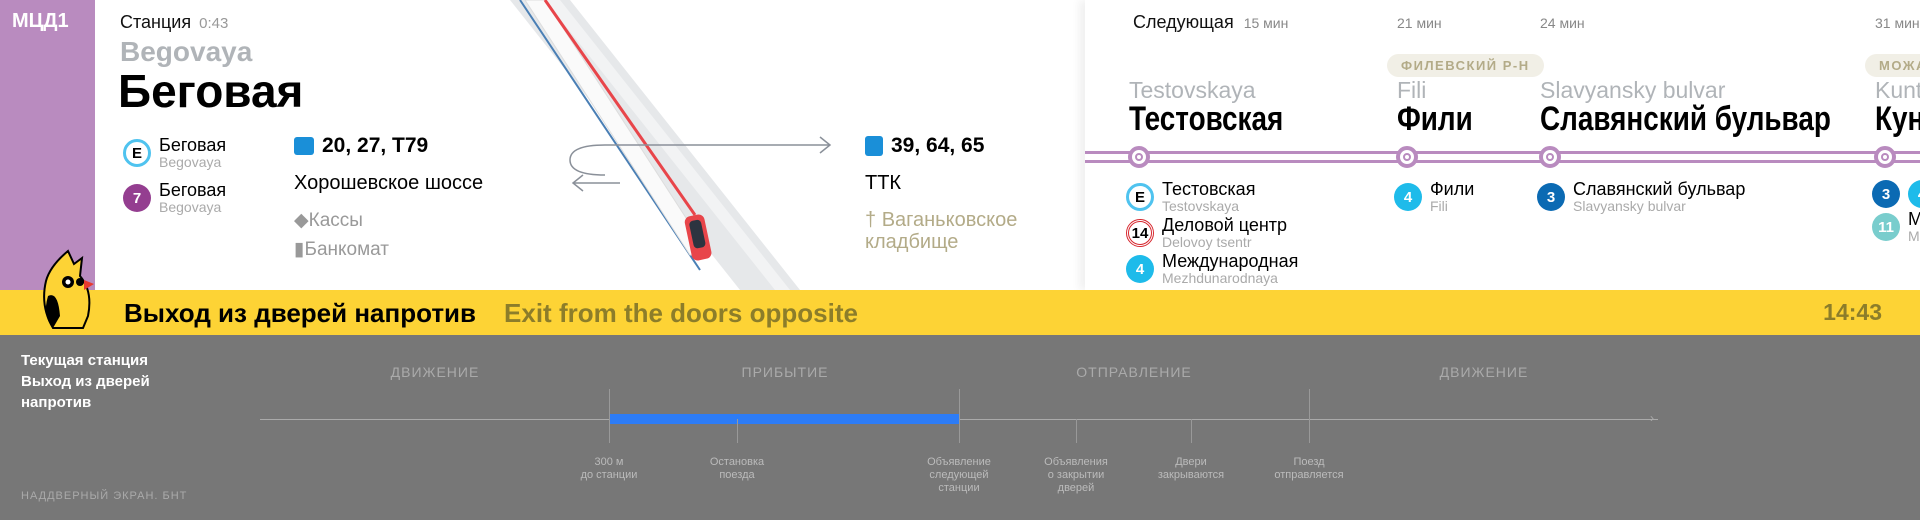 The height and width of the screenshot is (520, 1920). I want to click on district-pill: ФИЛЕВСКИЙ Р-Н, so click(1465, 65).